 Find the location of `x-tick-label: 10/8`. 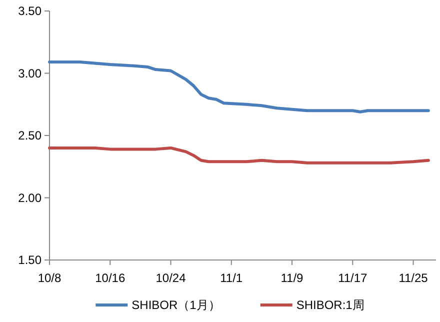

x-tick-label: 10/8 is located at coordinates (50, 278).